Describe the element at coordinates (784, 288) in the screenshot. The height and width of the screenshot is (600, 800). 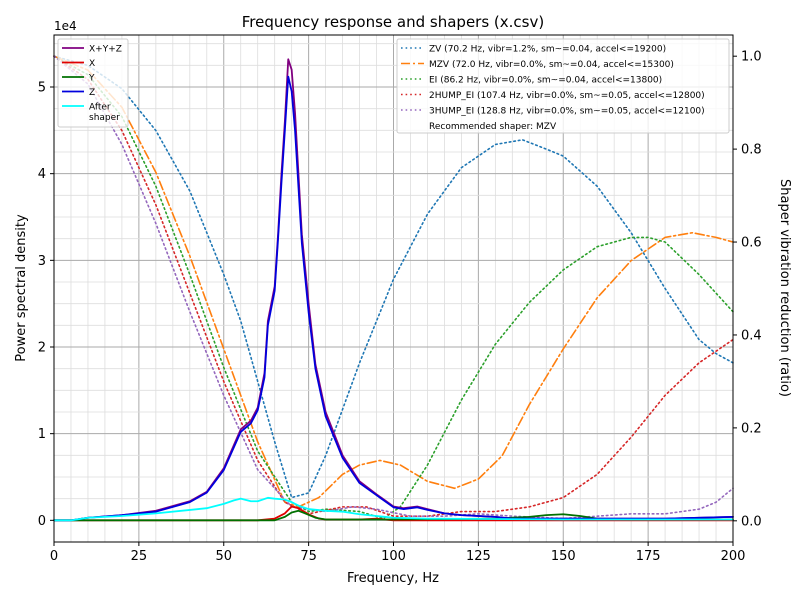
I see `y2-axis-label: Shaper vibration reduction (ratio)` at that location.